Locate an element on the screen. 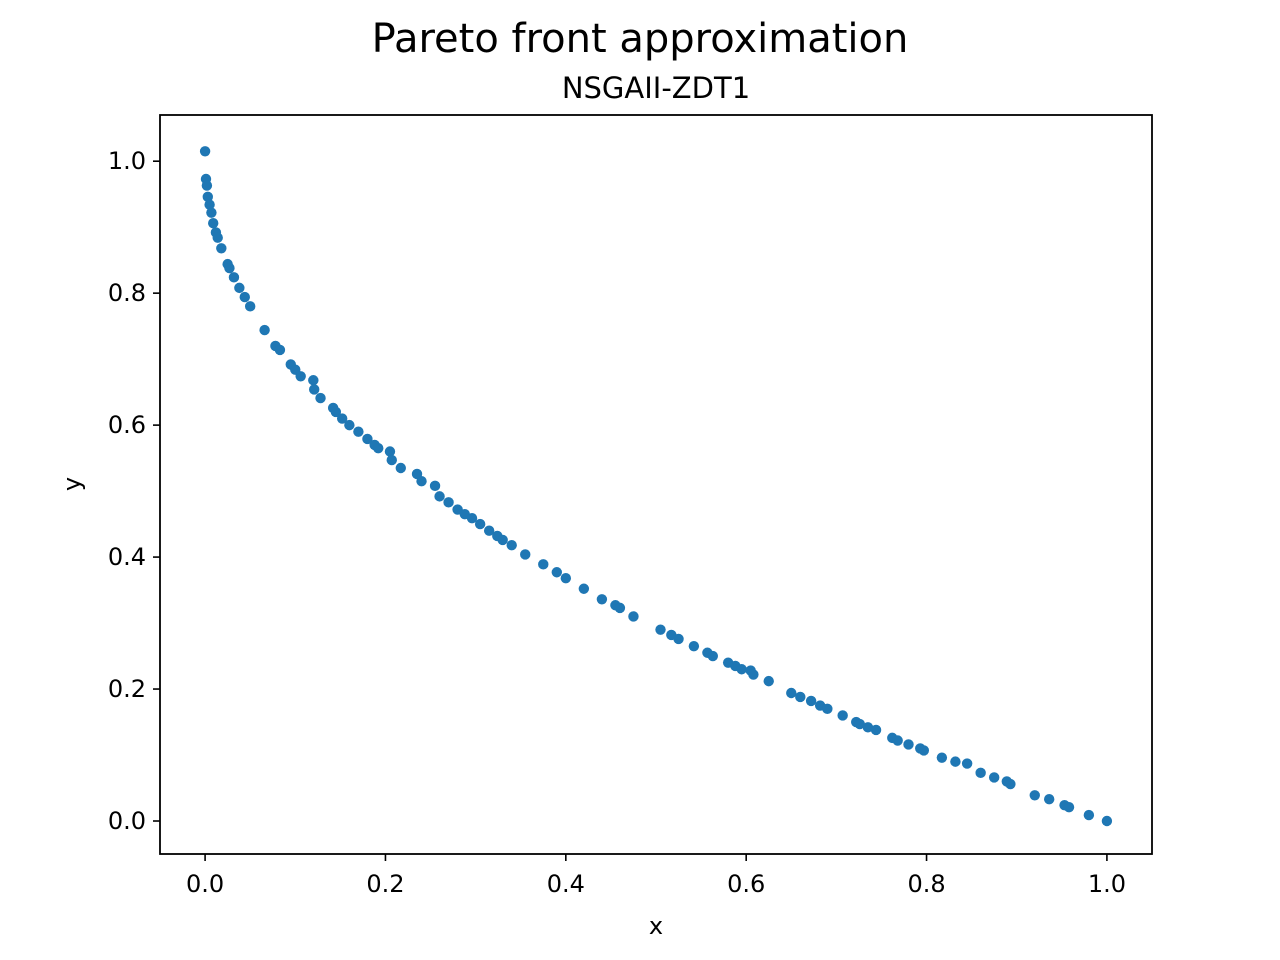  chart-subtitle: NSGAII-ZDT1 is located at coordinates (656, 88).